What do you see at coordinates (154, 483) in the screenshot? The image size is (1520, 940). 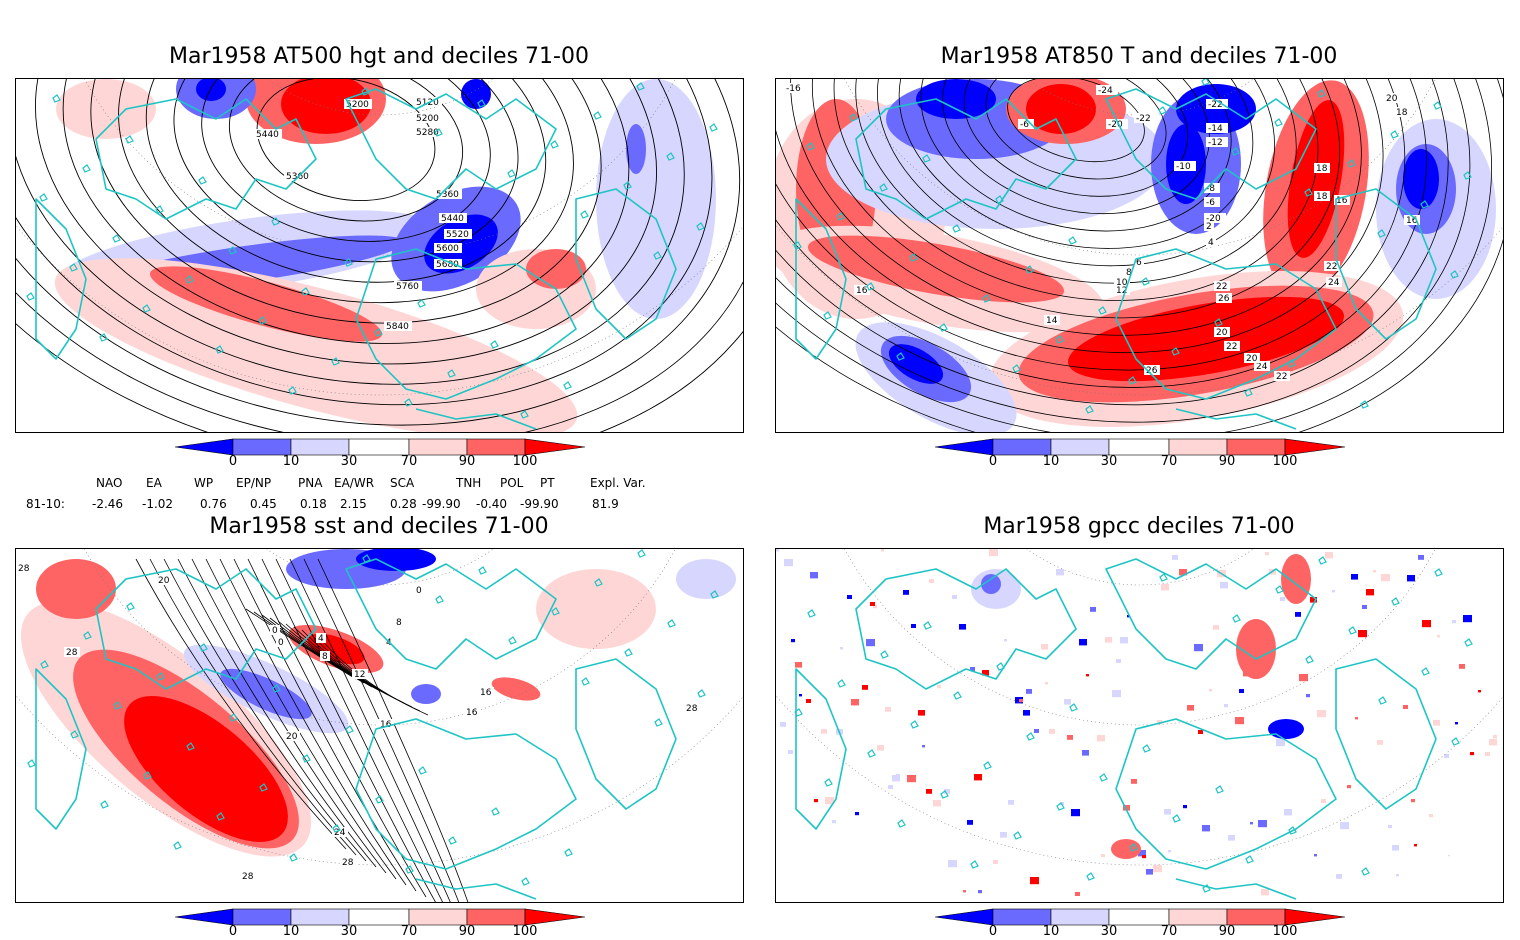 I see `index-name: EA` at bounding box center [154, 483].